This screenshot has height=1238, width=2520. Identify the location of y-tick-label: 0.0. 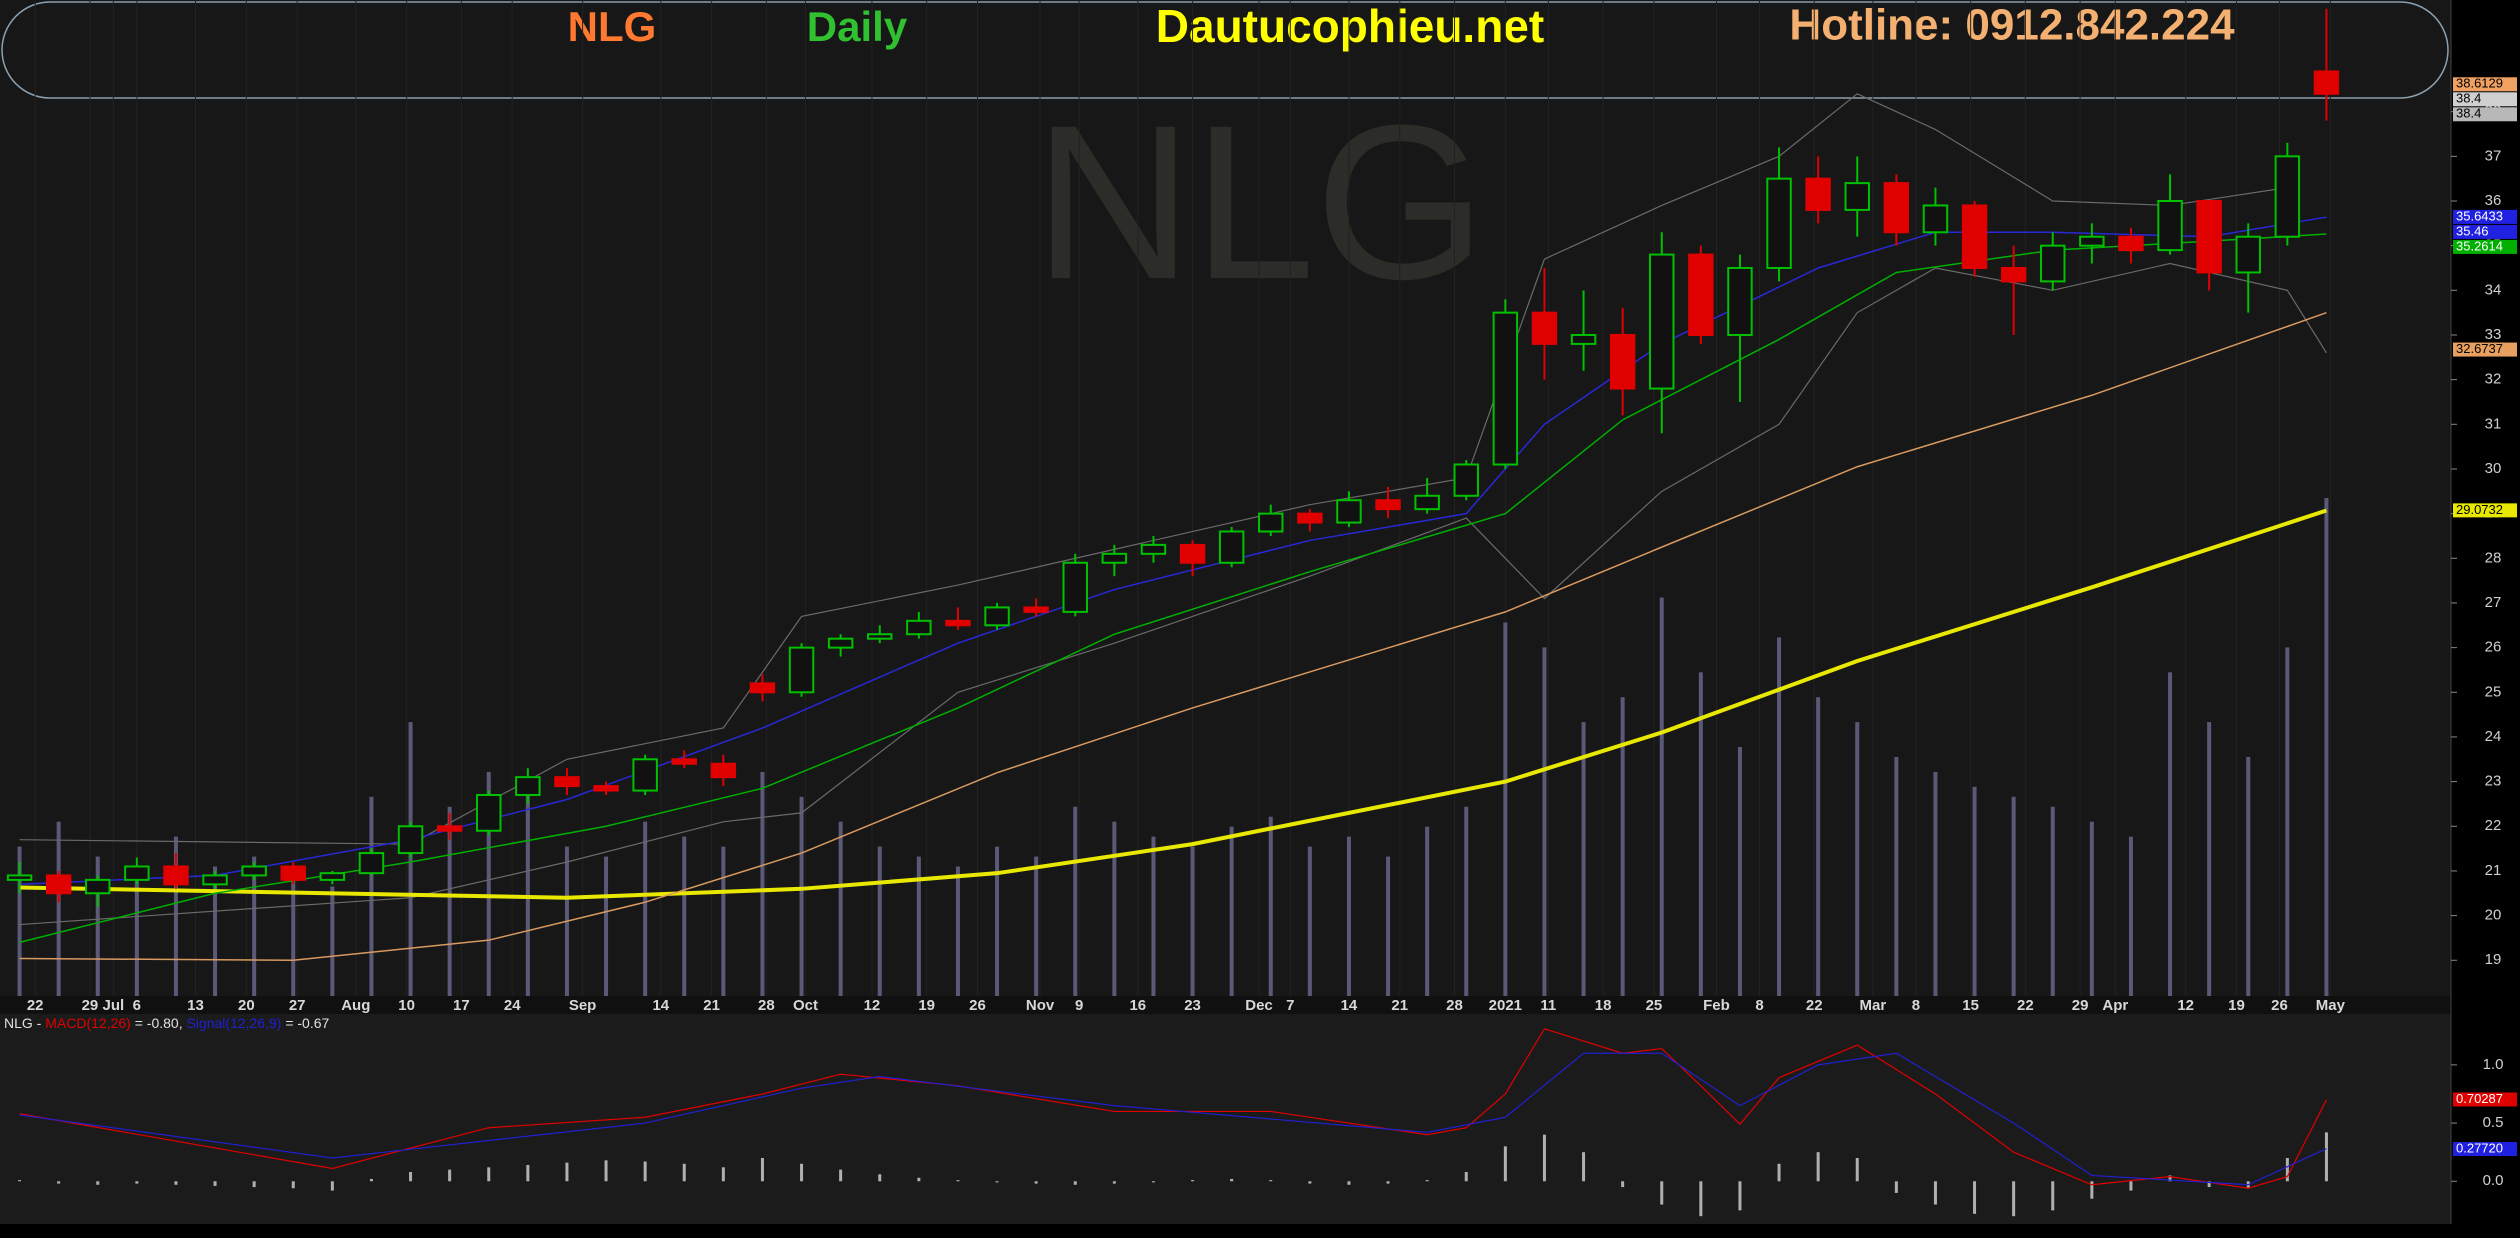
(2493, 1180).